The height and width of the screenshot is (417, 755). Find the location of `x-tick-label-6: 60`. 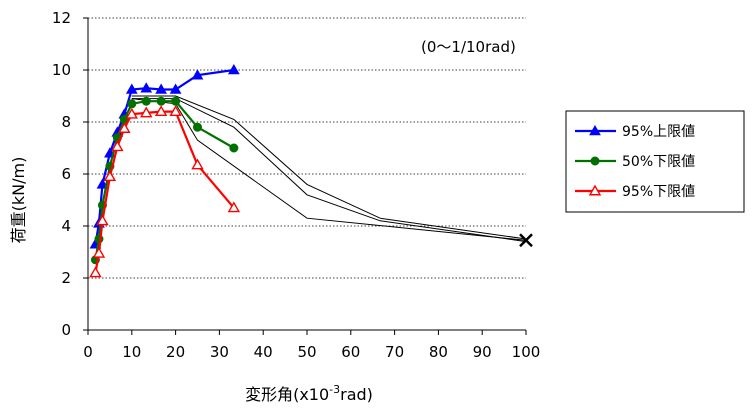

x-tick-label-6: 60 is located at coordinates (350, 352).